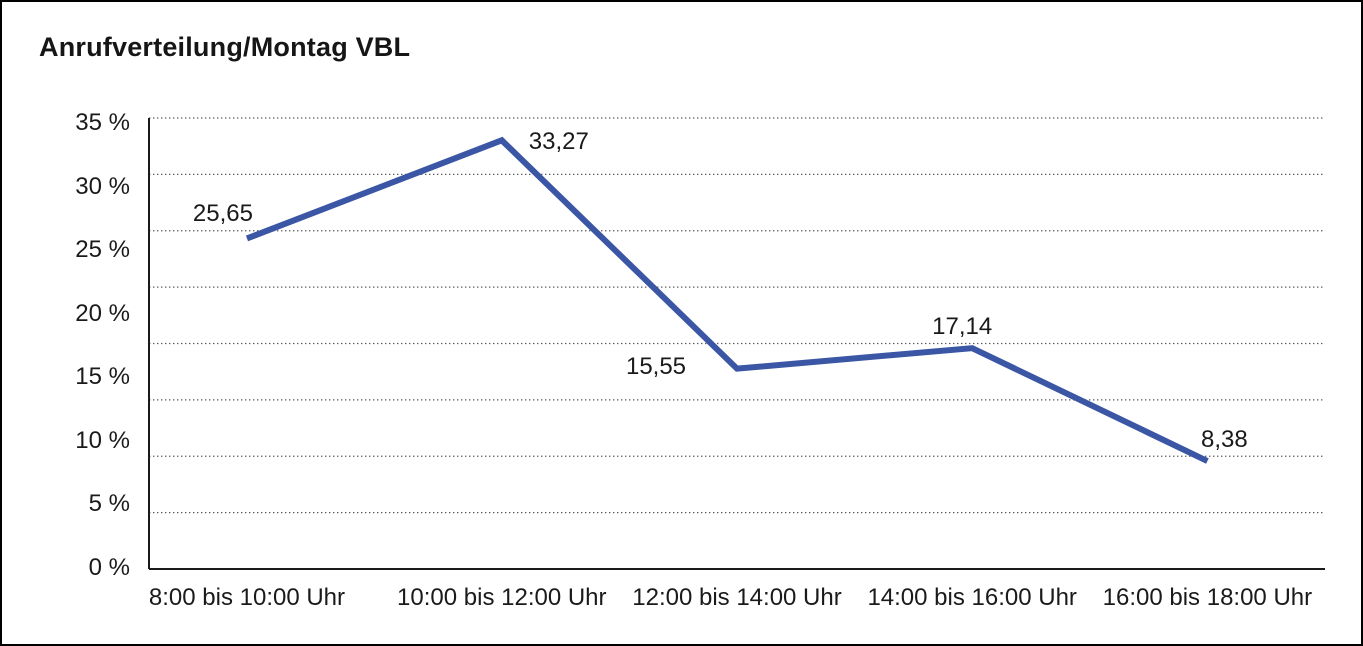  I want to click on x-tick-label: 16:00 bis 18:00 Uhr, so click(1207, 597).